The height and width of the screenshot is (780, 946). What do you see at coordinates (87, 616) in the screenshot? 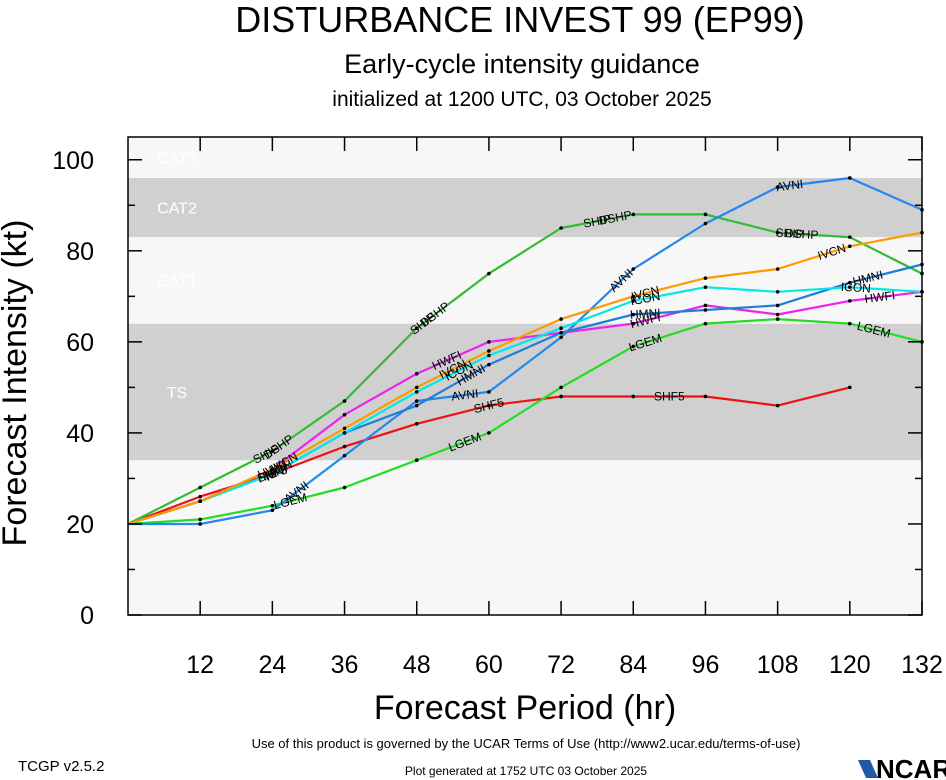
I see `y-tick-label: 0` at bounding box center [87, 616].